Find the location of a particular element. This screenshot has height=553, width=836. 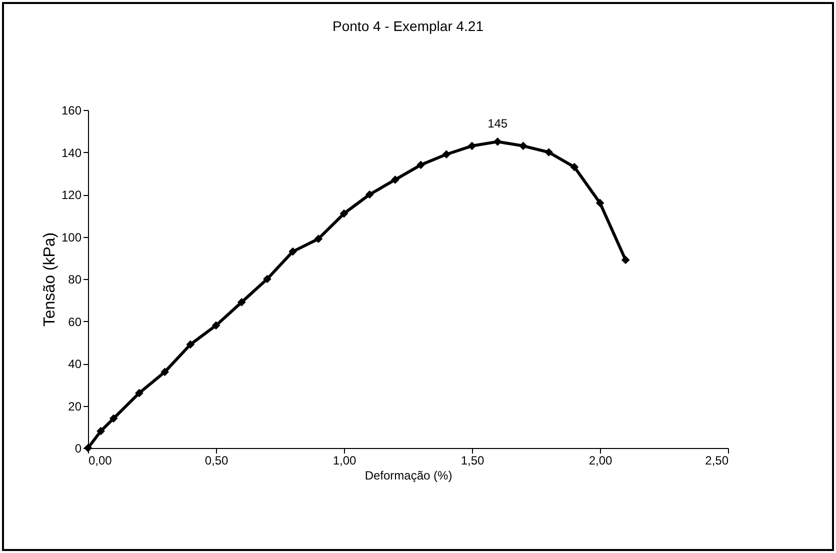

x-tick-label: 2,50 is located at coordinates (717, 461).